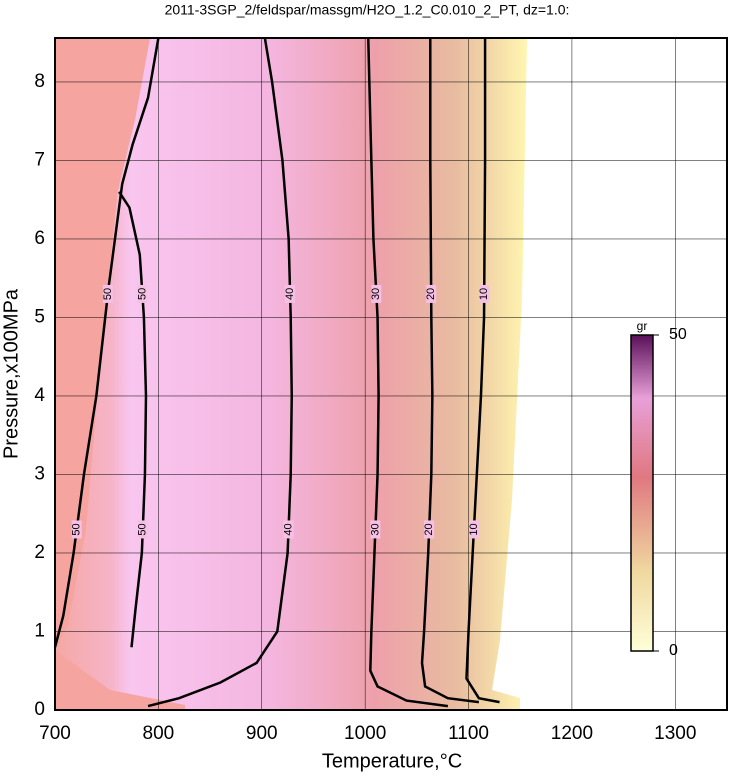 The height and width of the screenshot is (776, 734). What do you see at coordinates (39, 395) in the screenshot?
I see `y-tick-label: 4` at bounding box center [39, 395].